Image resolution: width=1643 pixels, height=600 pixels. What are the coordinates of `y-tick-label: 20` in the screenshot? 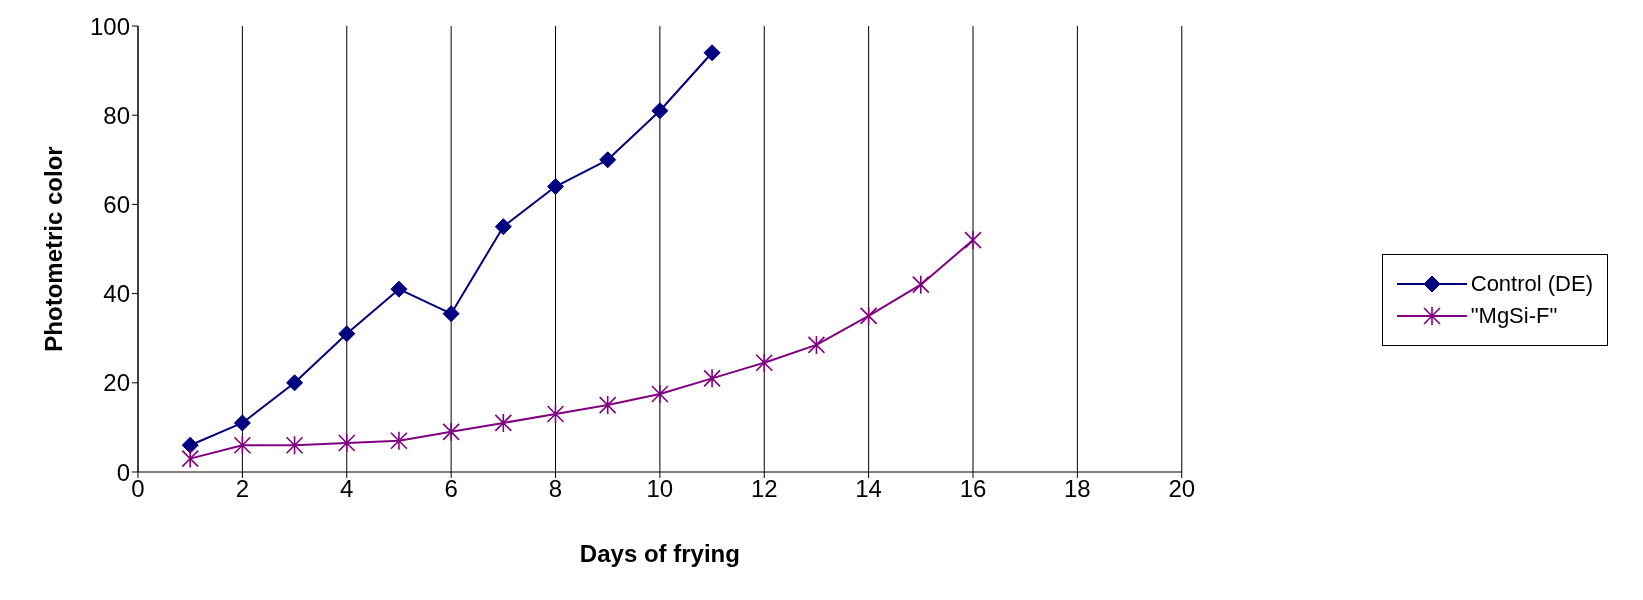 It's located at (116, 383).